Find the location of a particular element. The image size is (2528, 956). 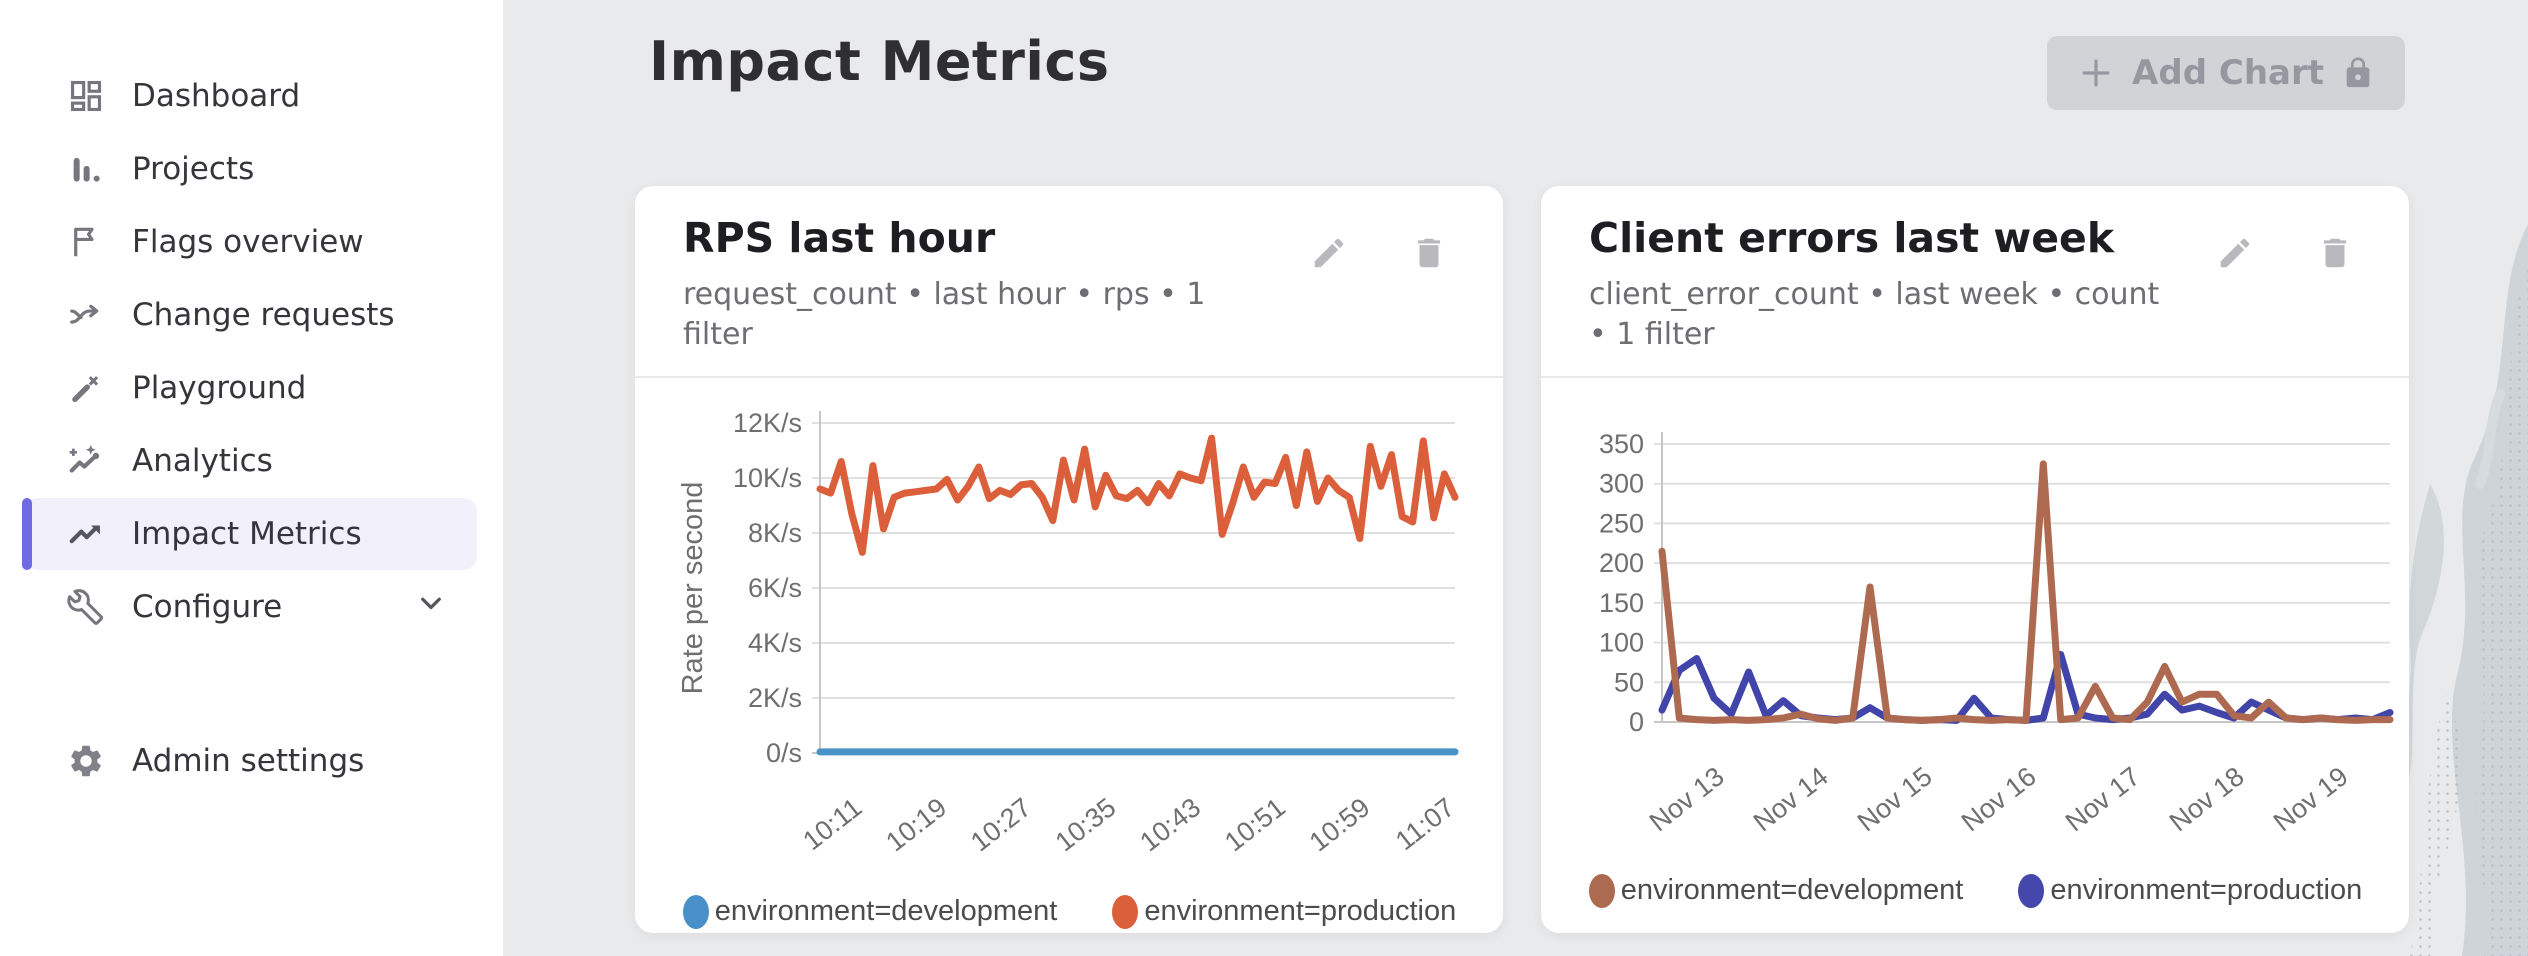

sidebar-item-label: Projects is located at coordinates (193, 169).